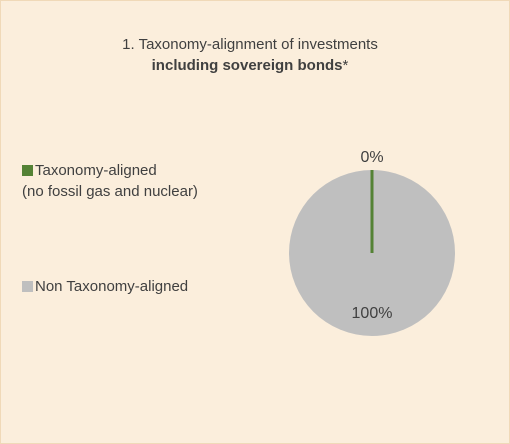  What do you see at coordinates (247, 65) in the screenshot?
I see `chart-subtitle-bold: including sovereign bonds` at bounding box center [247, 65].